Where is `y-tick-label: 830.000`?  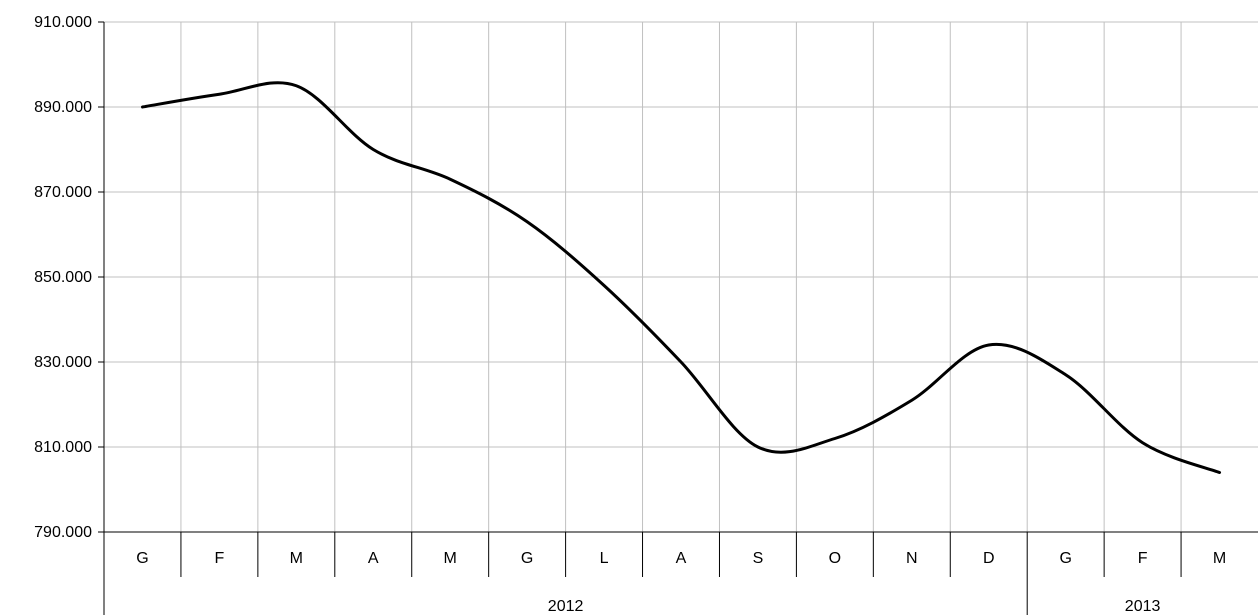
y-tick-label: 830.000 is located at coordinates (63, 362).